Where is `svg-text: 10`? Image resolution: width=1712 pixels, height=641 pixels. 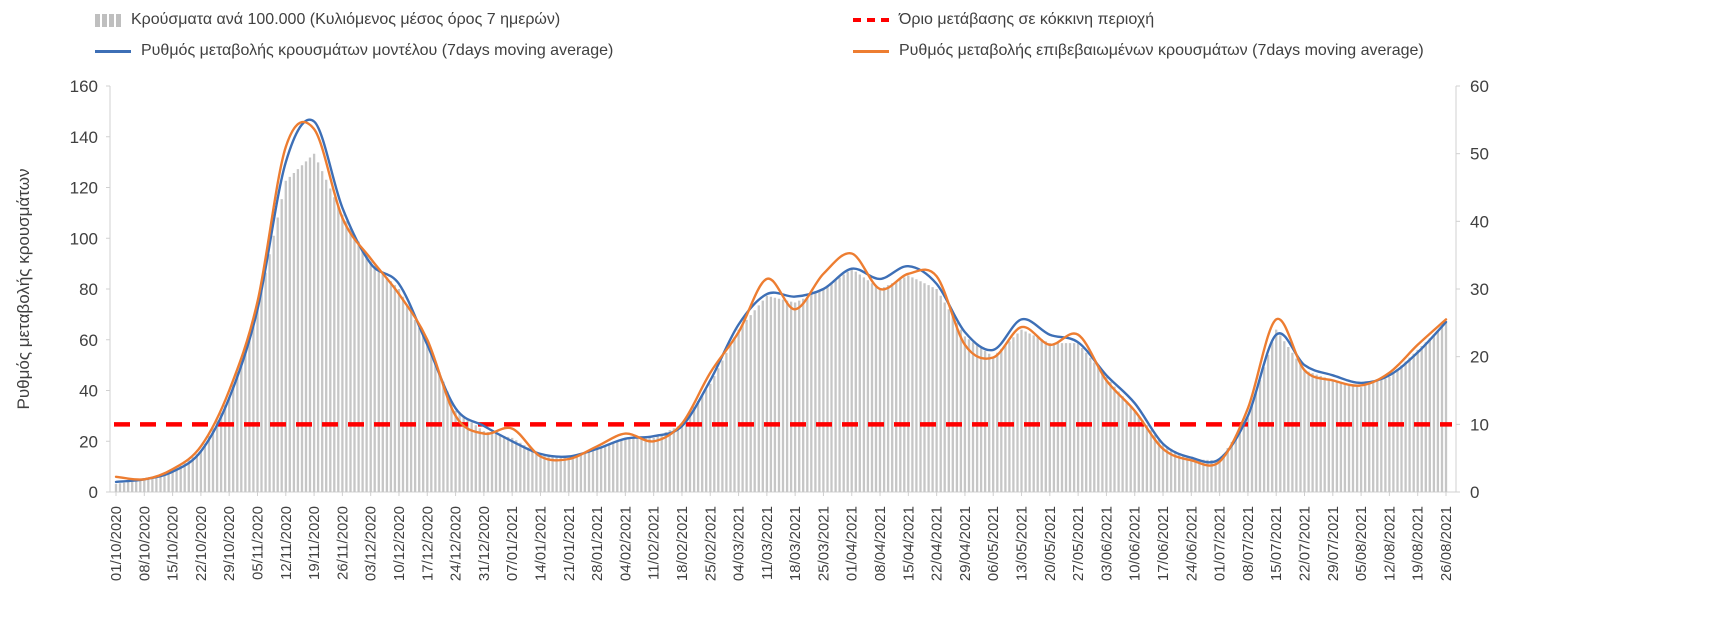 svg-text: 10 is located at coordinates (1479, 424).